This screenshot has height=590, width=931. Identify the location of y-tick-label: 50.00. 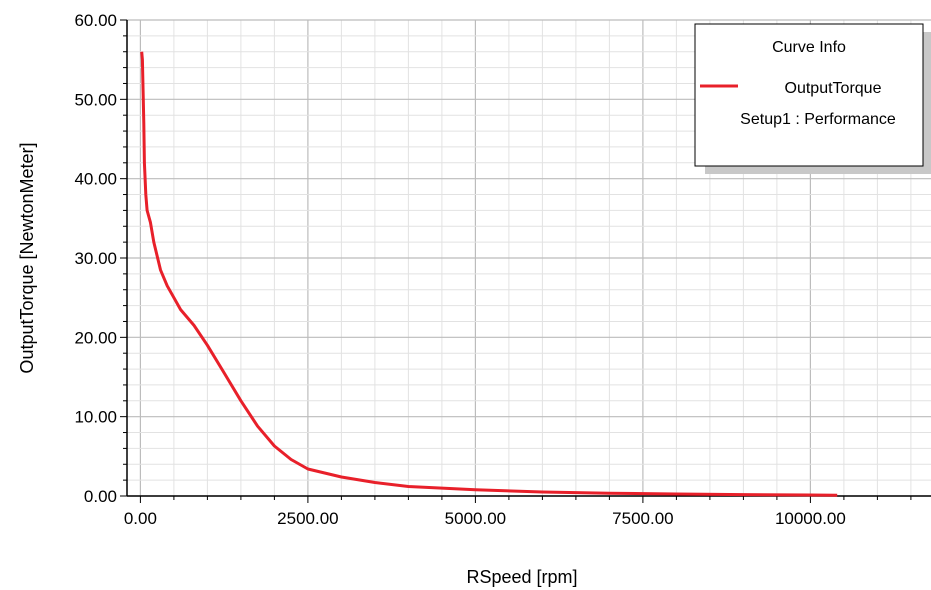
(95, 99).